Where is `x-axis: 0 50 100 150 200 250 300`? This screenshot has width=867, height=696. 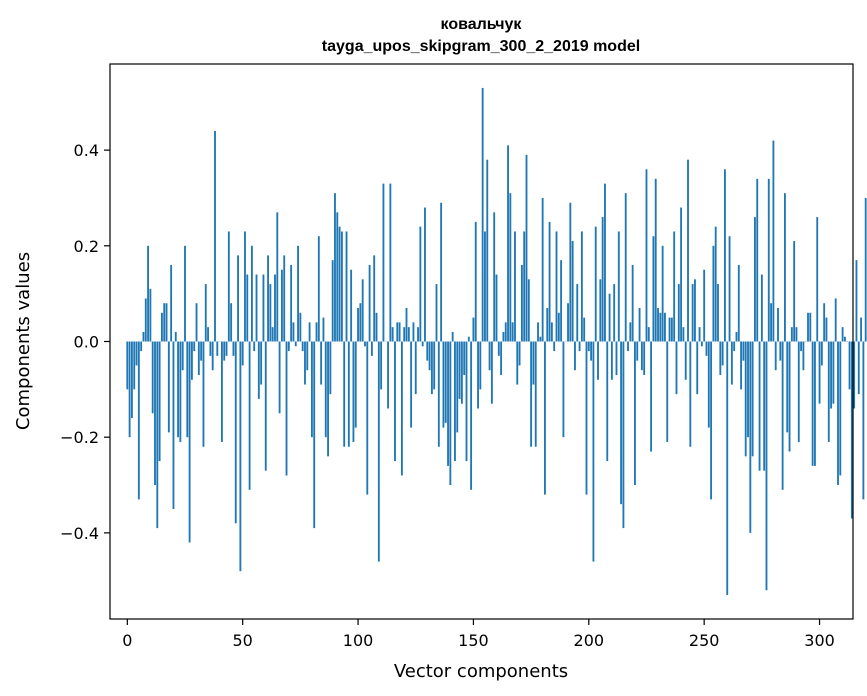 x-axis: 0 50 100 150 200 250 300 is located at coordinates (478, 634).